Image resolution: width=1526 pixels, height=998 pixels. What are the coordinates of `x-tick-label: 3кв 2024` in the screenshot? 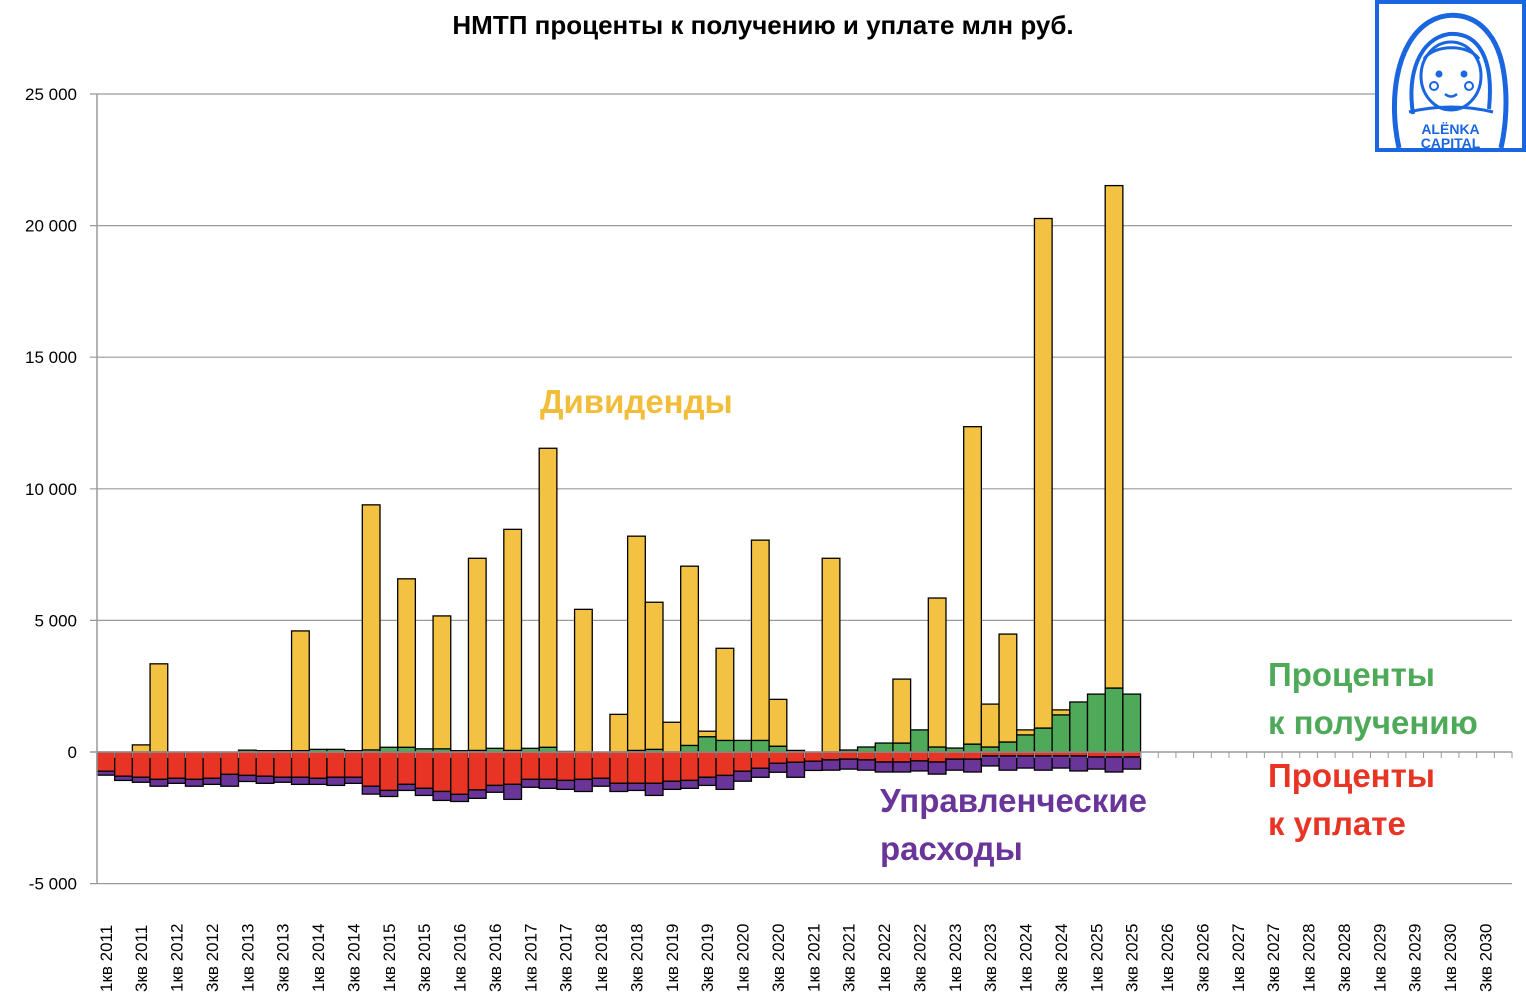 It's located at (1061, 958).